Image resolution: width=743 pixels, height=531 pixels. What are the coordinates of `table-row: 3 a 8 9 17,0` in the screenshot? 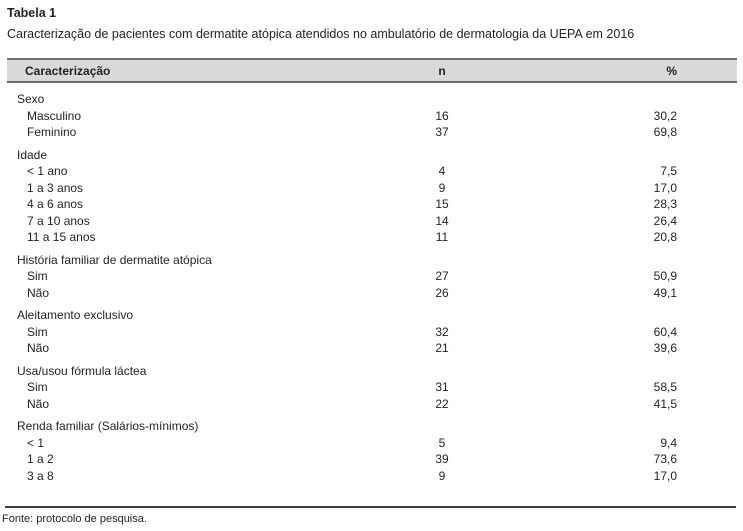 It's located at (372, 476).